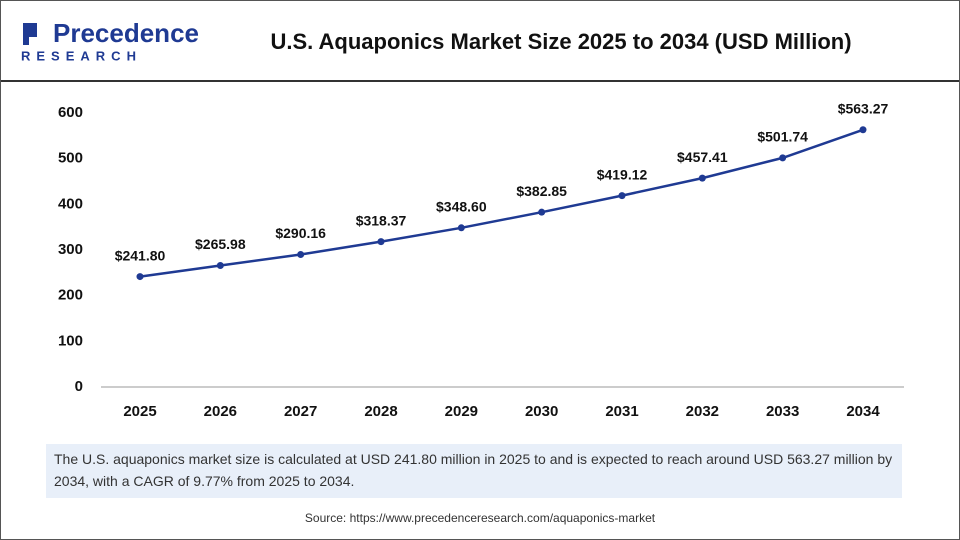  I want to click on y-tick-label: 0, so click(79, 386).